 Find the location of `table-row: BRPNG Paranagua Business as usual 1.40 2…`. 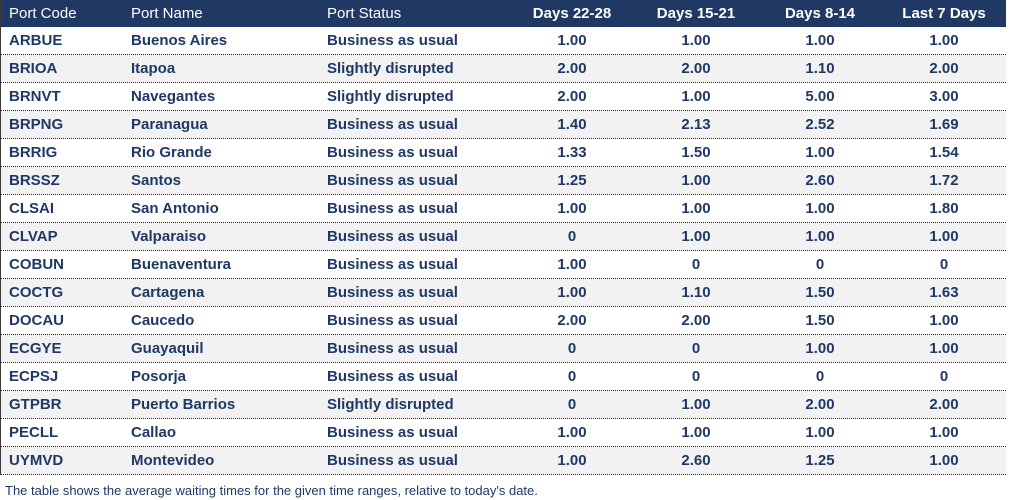

table-row: BRPNG Paranagua Business as usual 1.40 2… is located at coordinates (503, 125).